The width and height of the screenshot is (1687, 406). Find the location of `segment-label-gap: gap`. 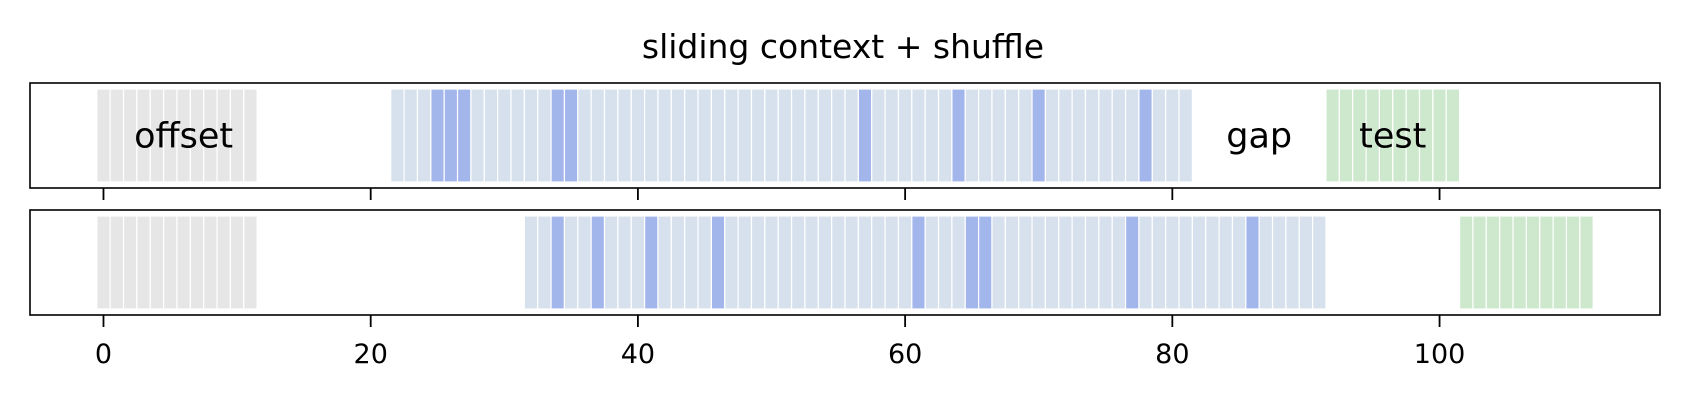

segment-label-gap: gap is located at coordinates (1259, 137).